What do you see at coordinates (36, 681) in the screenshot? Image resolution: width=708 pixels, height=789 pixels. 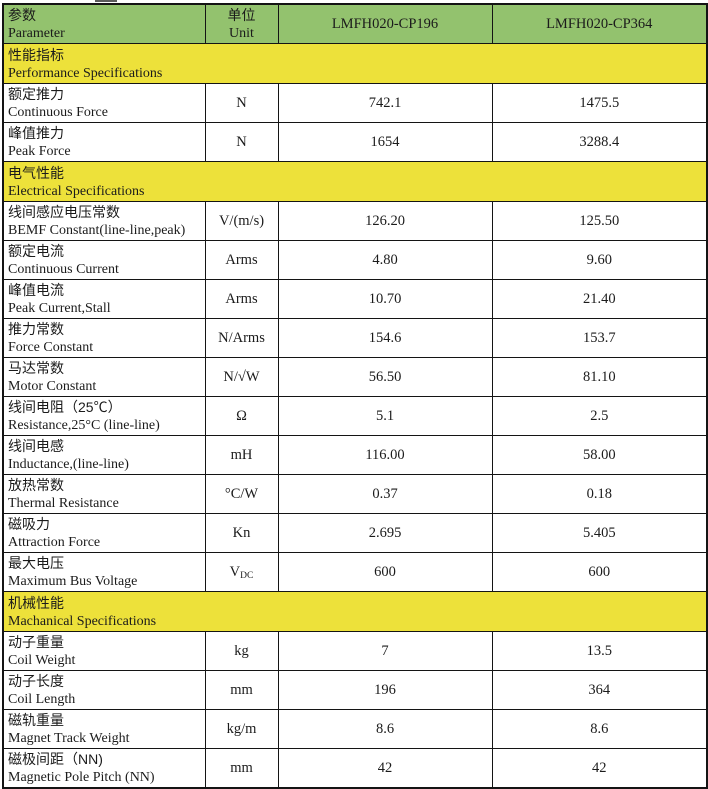 I see `parameter-name-zh: 动子长度` at bounding box center [36, 681].